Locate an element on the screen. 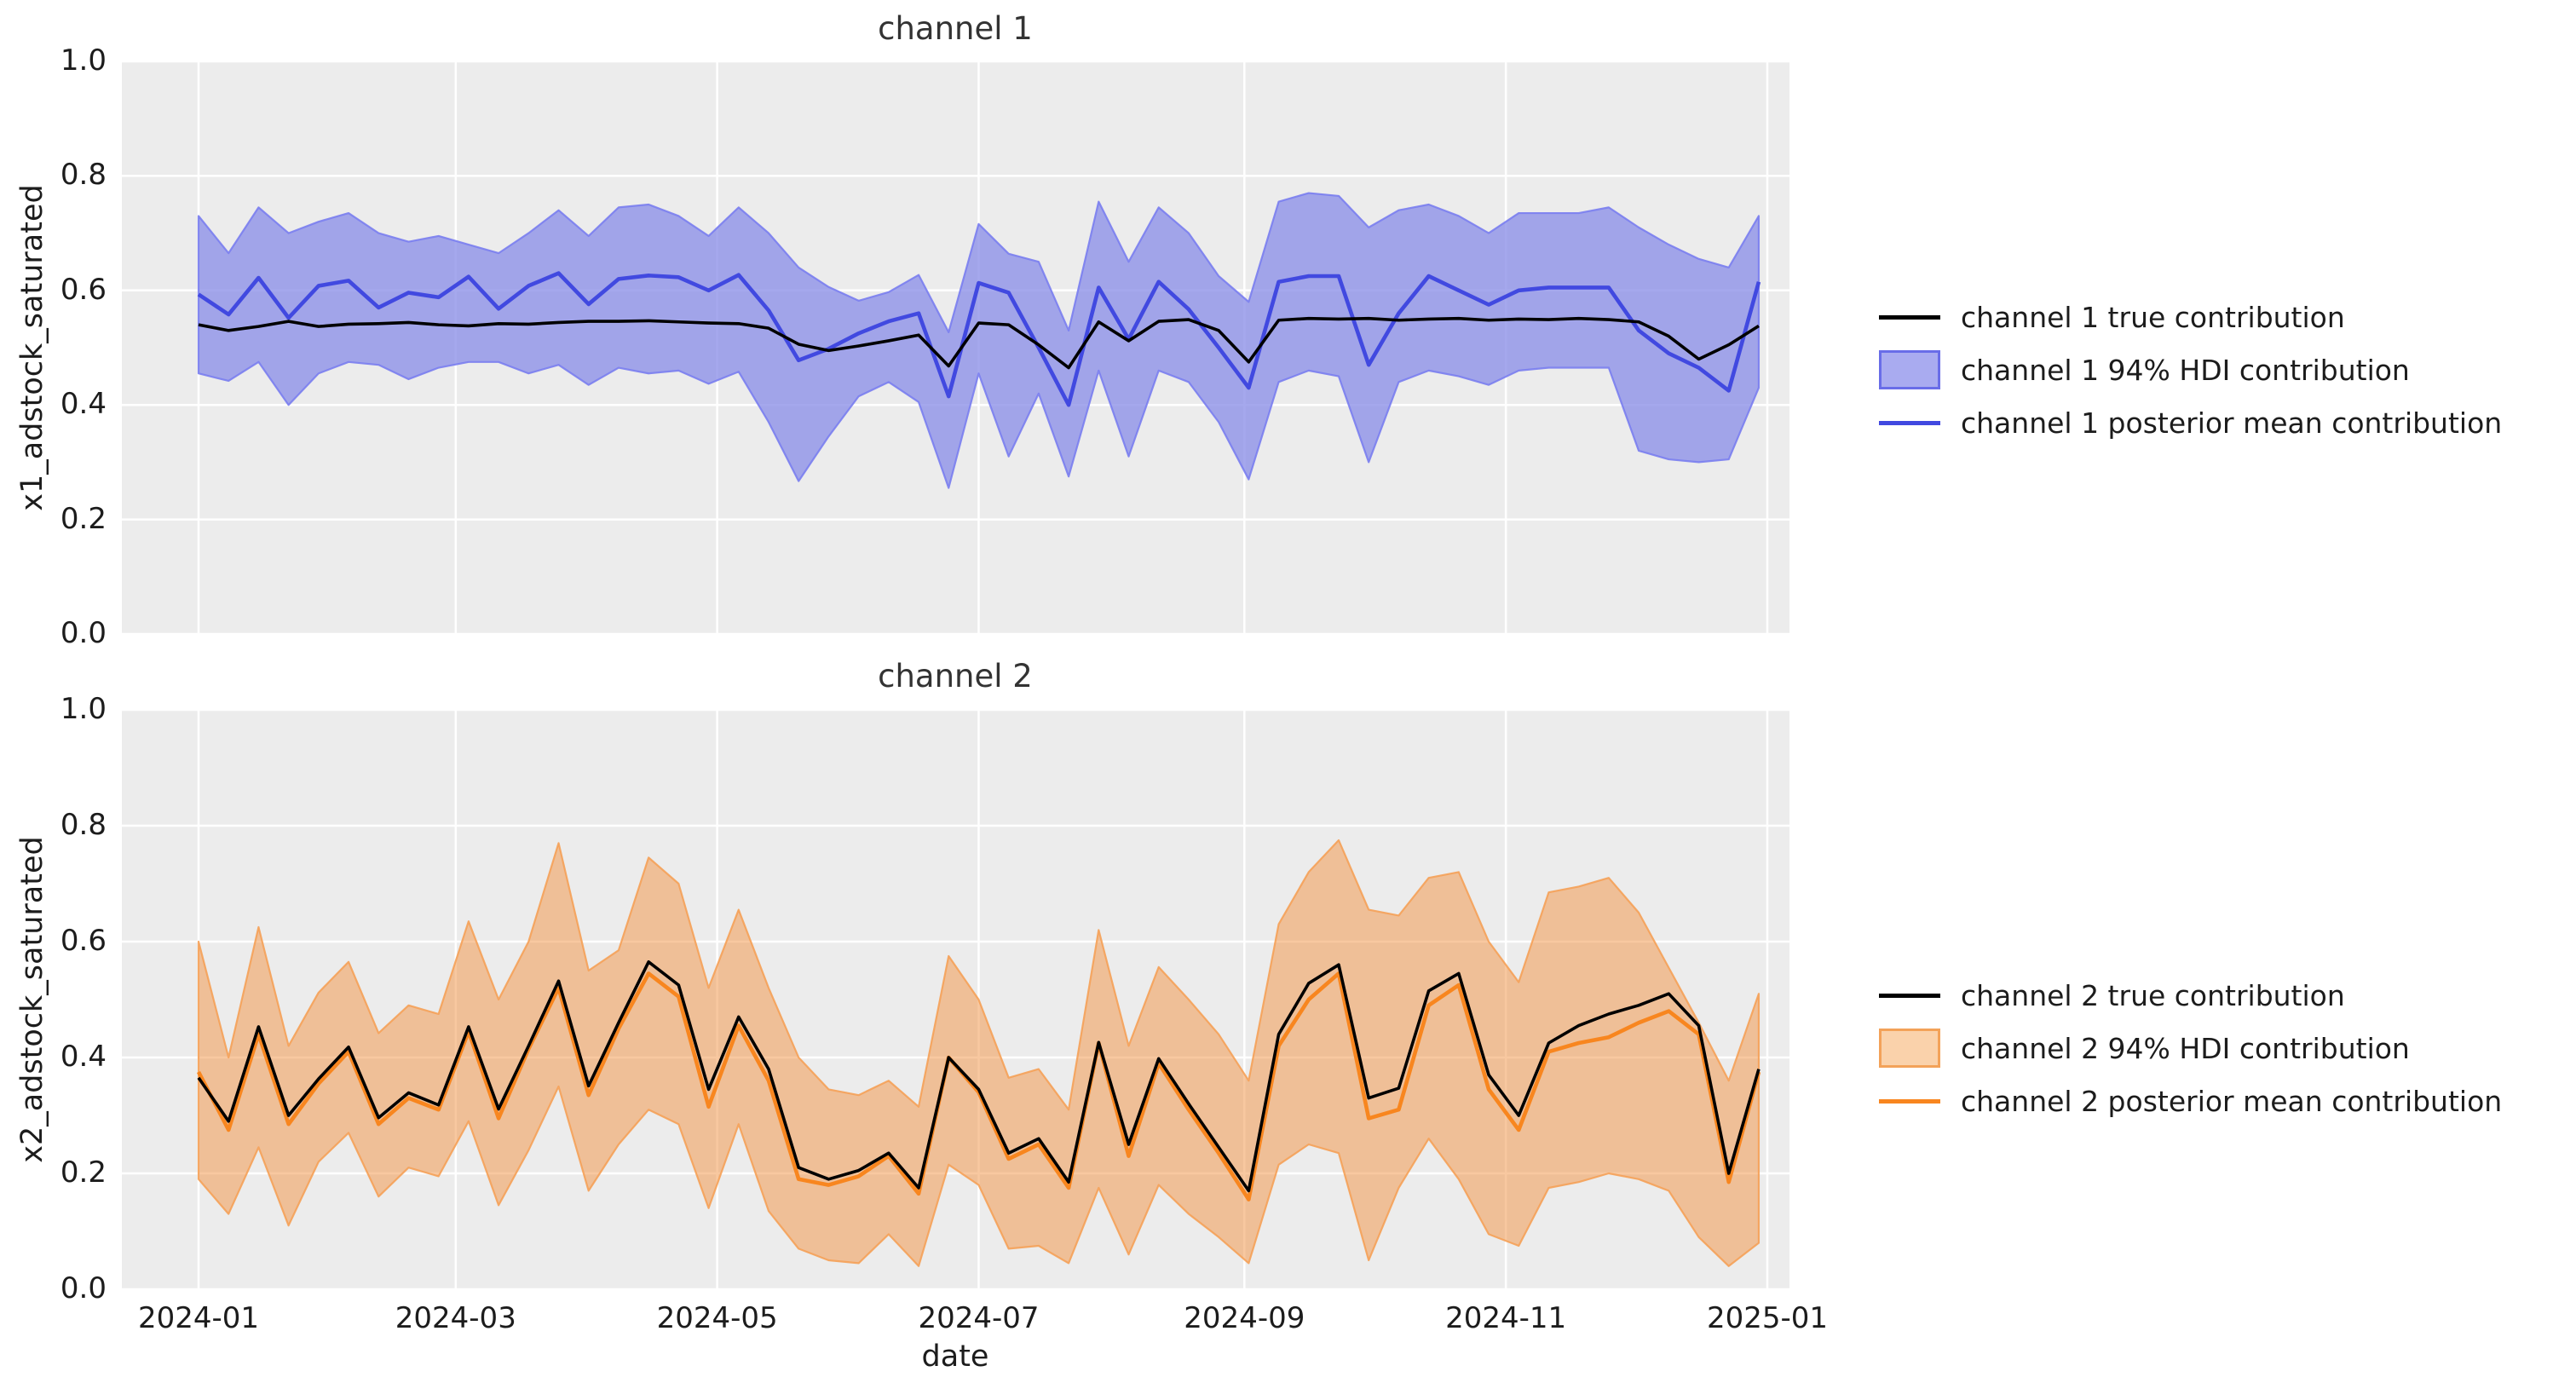 Image resolution: width=2576 pixels, height=1383 pixels. legend-item: channel 1 posterior mean contribution is located at coordinates (2190, 423).